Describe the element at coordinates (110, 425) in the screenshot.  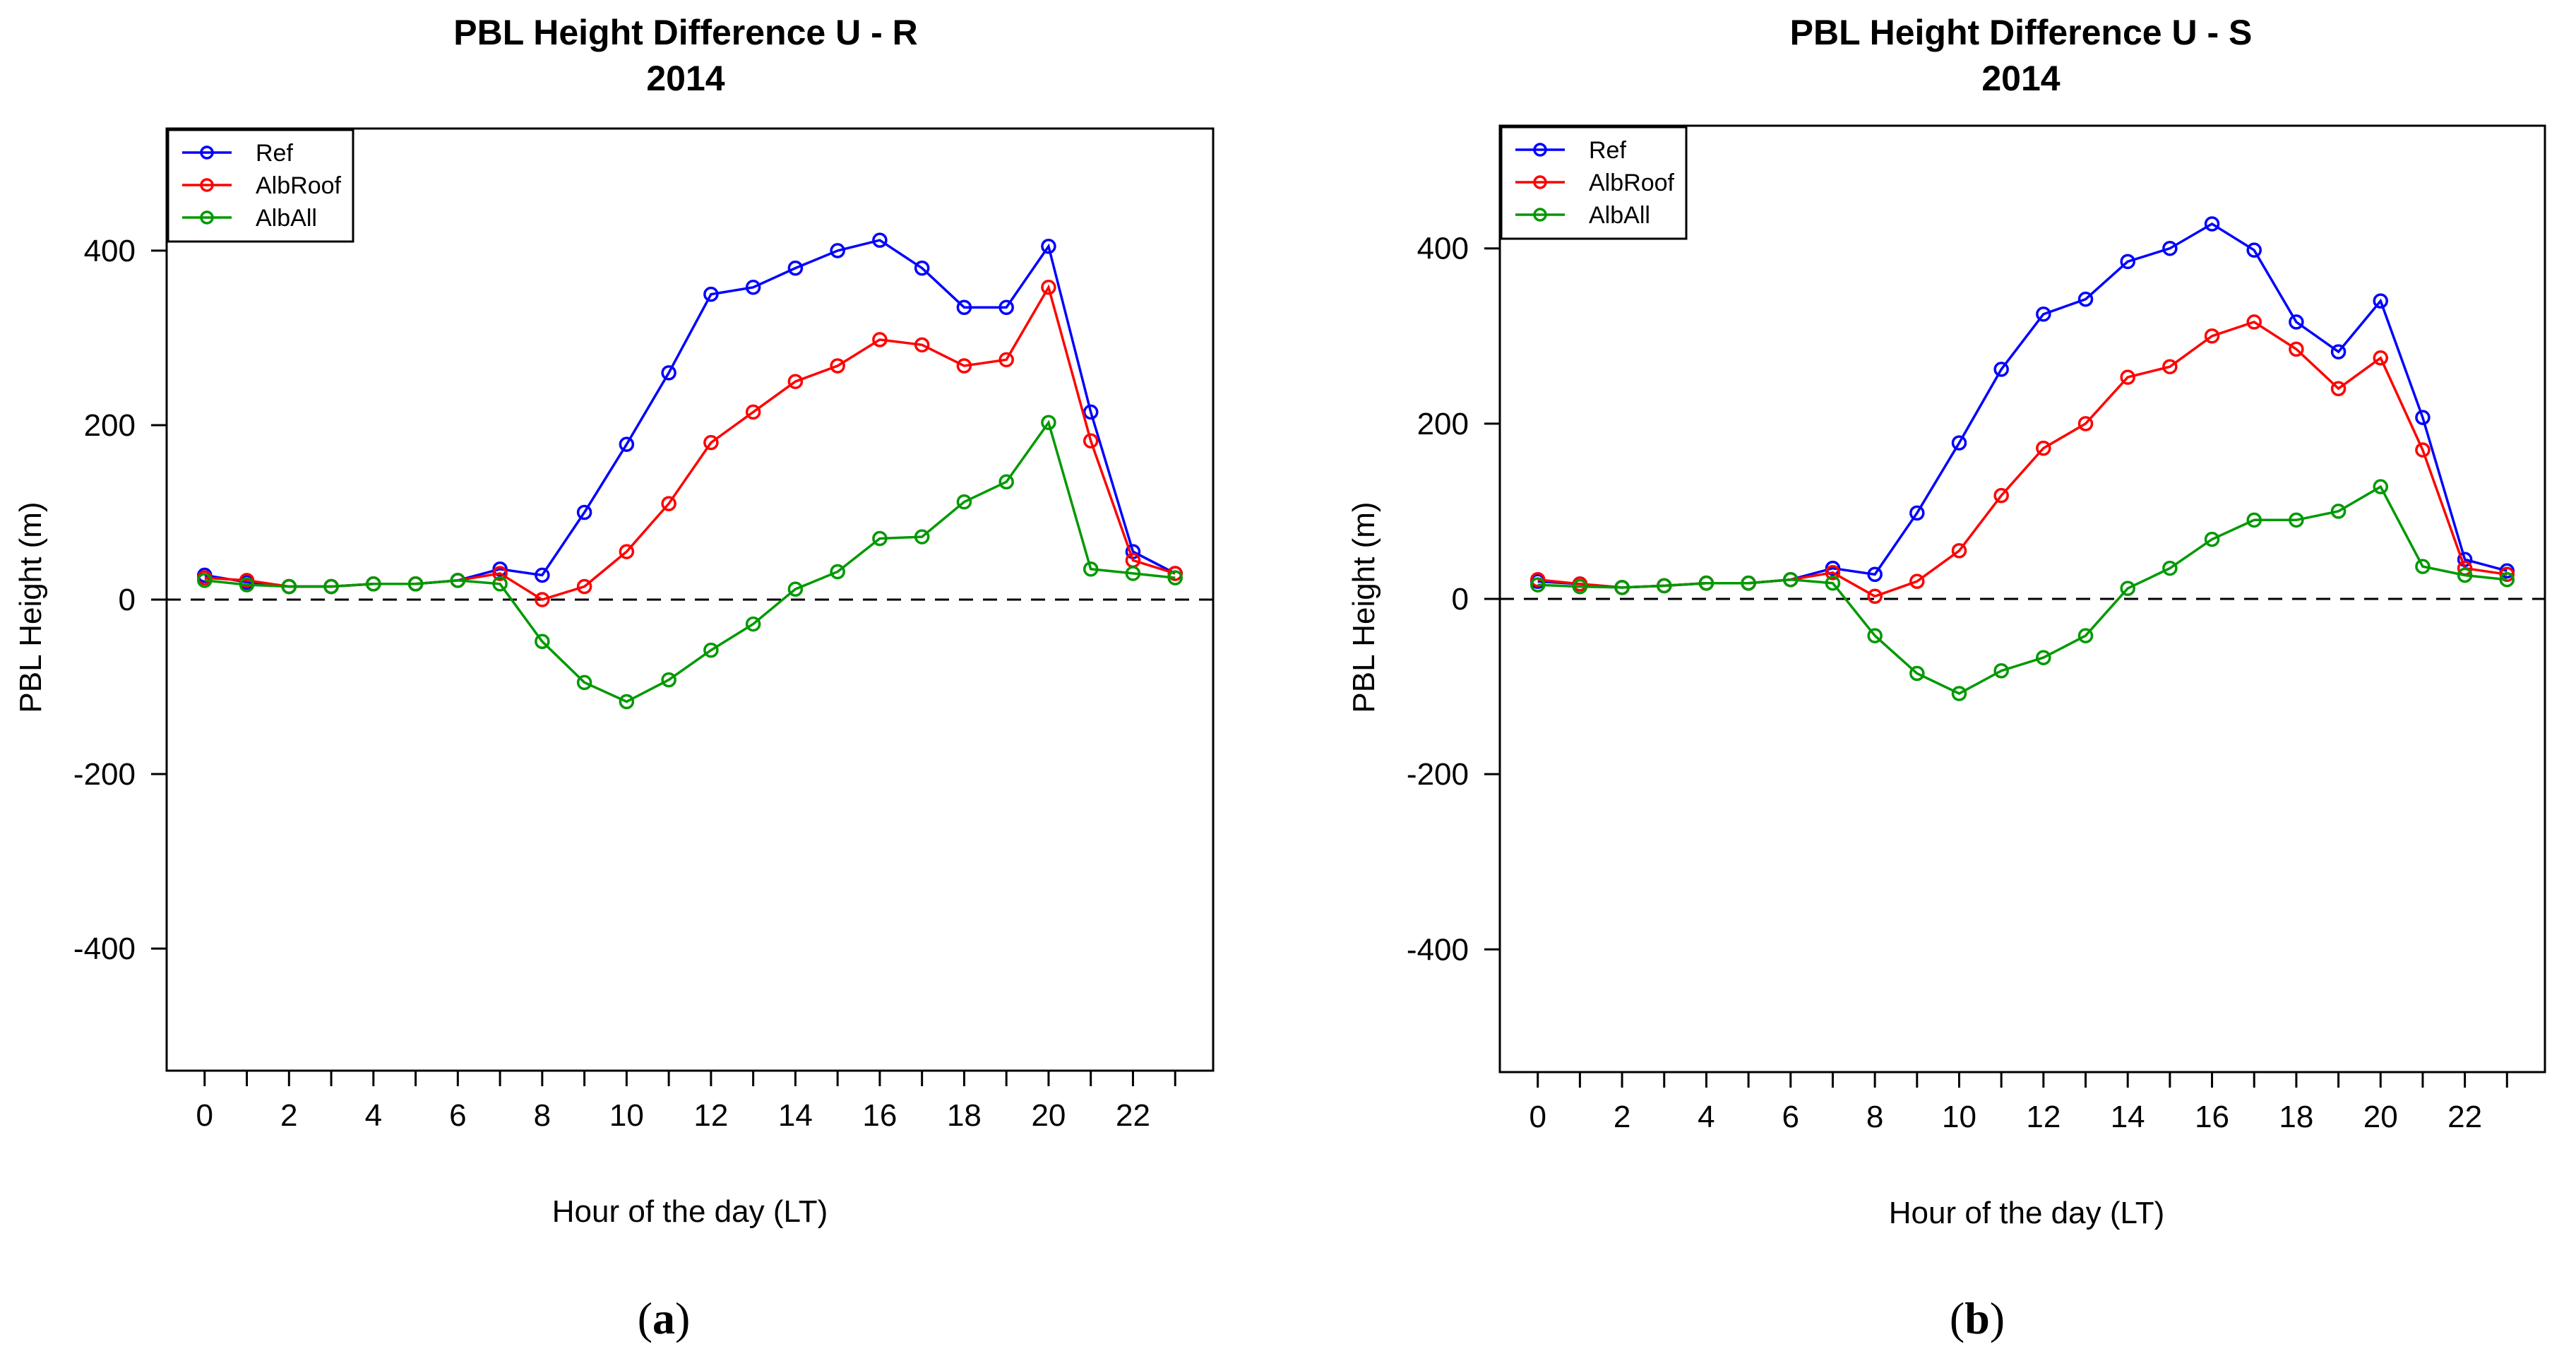
I see `y-tick-label: 200` at that location.